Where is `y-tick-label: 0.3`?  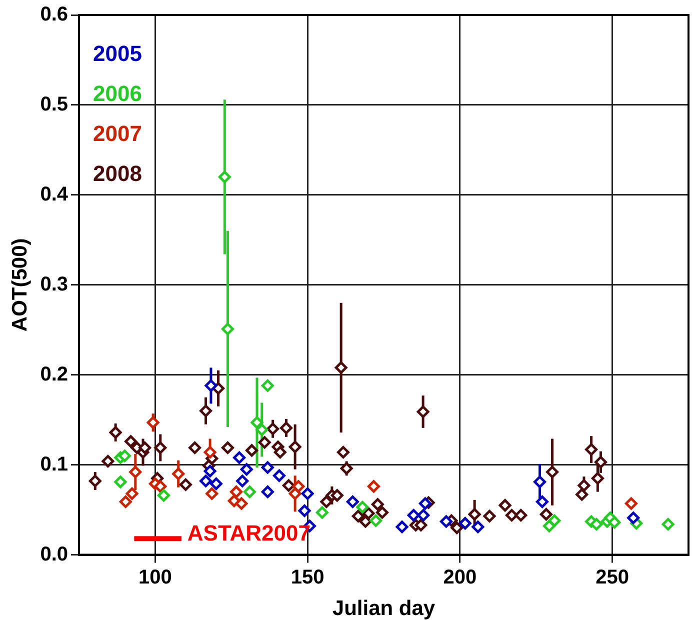
y-tick-label: 0.3 is located at coordinates (54, 284).